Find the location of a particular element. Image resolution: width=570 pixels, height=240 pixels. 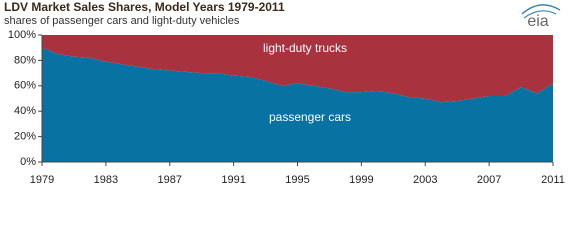

x-tick-label: 2007 is located at coordinates (489, 180).